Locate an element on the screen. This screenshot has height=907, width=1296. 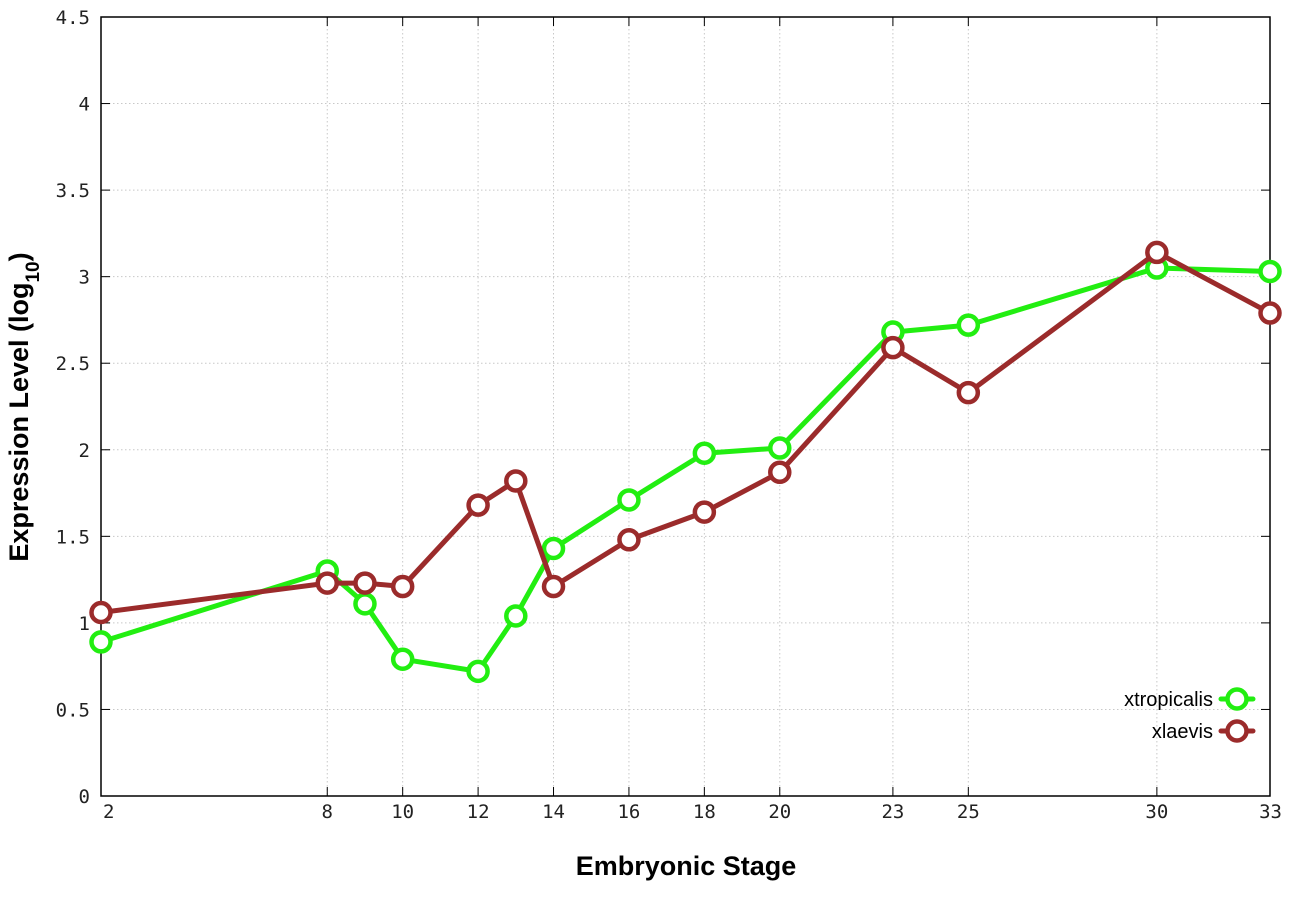
x-tick-label: 25 is located at coordinates (968, 812).